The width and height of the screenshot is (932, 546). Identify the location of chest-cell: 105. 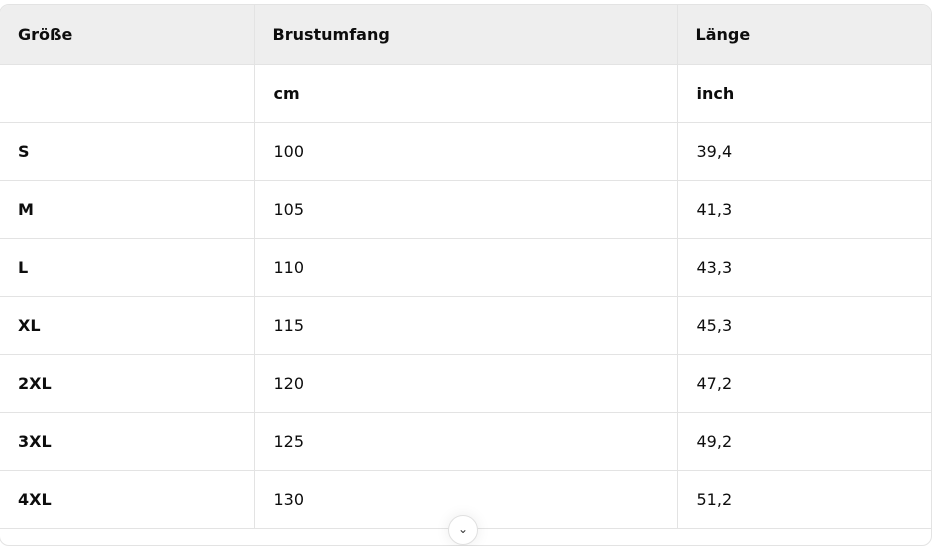
(466, 209).